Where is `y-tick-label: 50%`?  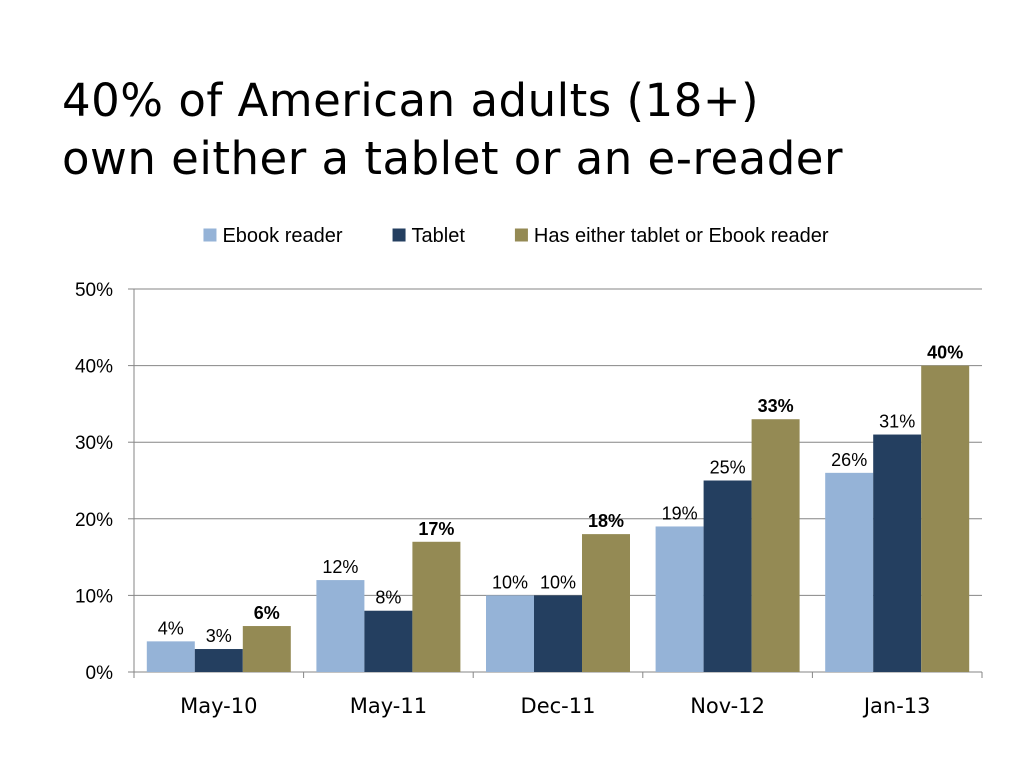
y-tick-label: 50% is located at coordinates (94, 290).